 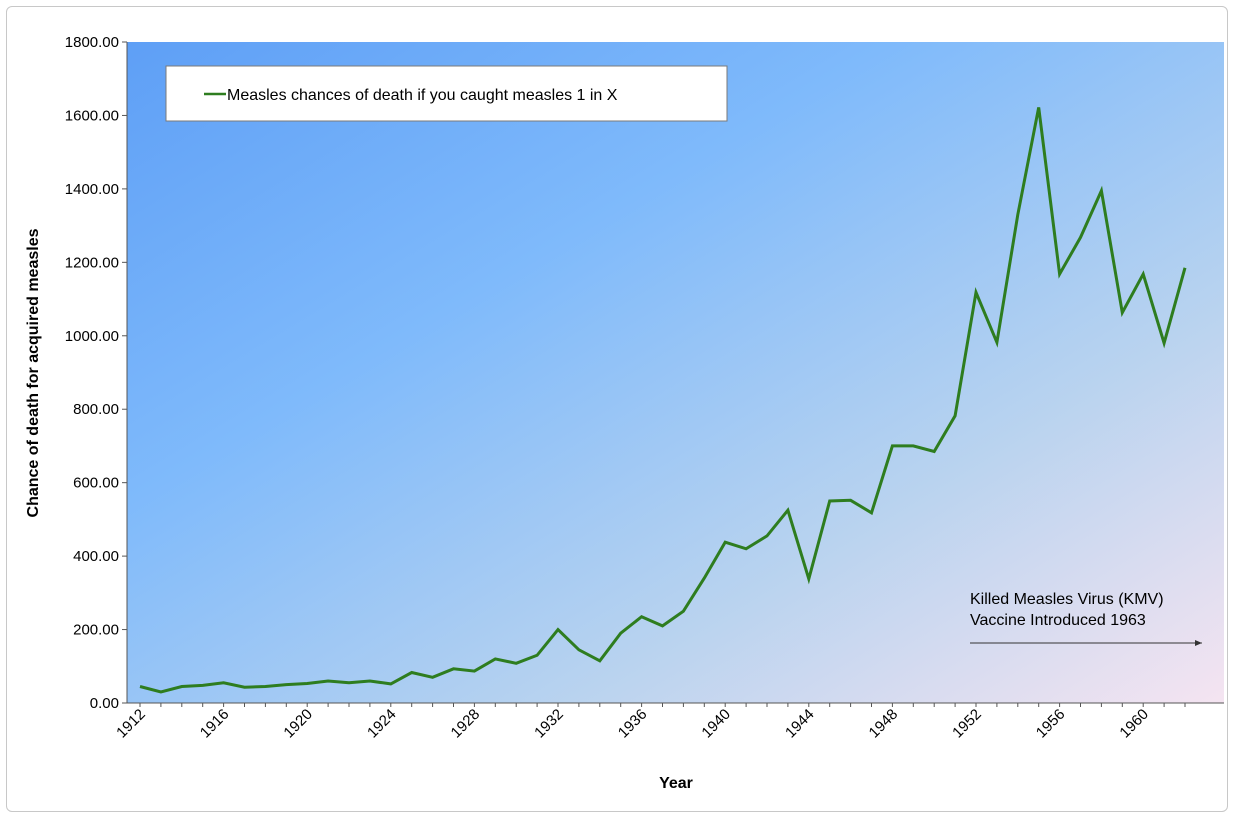 What do you see at coordinates (466, 724) in the screenshot?
I see `x-tick-label: 1928` at bounding box center [466, 724].